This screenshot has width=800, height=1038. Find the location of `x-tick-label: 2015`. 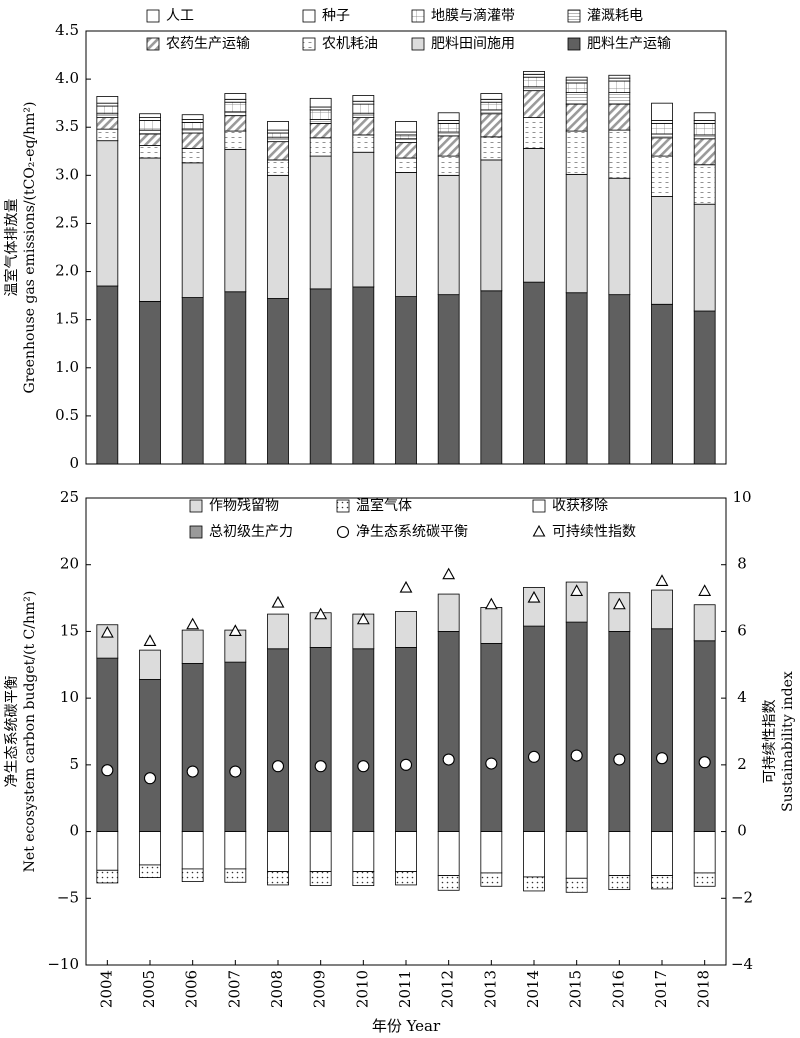

x-tick-label: 2015 is located at coordinates (576, 989).